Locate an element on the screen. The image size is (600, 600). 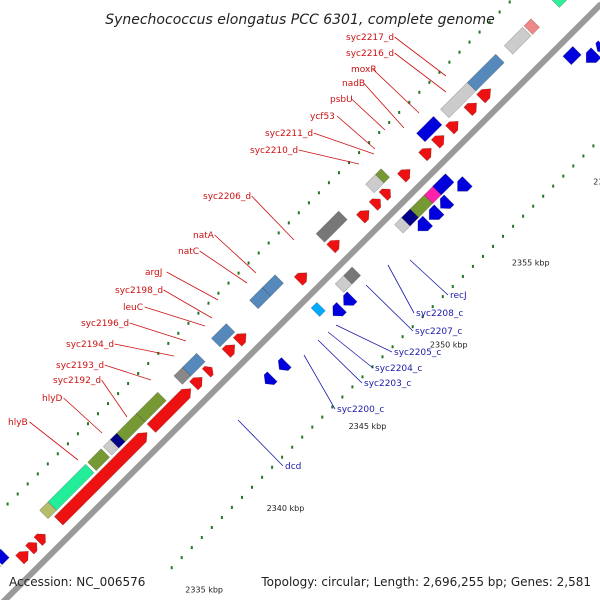
tick-label: 2360 kbp is located at coordinates (596, 181).